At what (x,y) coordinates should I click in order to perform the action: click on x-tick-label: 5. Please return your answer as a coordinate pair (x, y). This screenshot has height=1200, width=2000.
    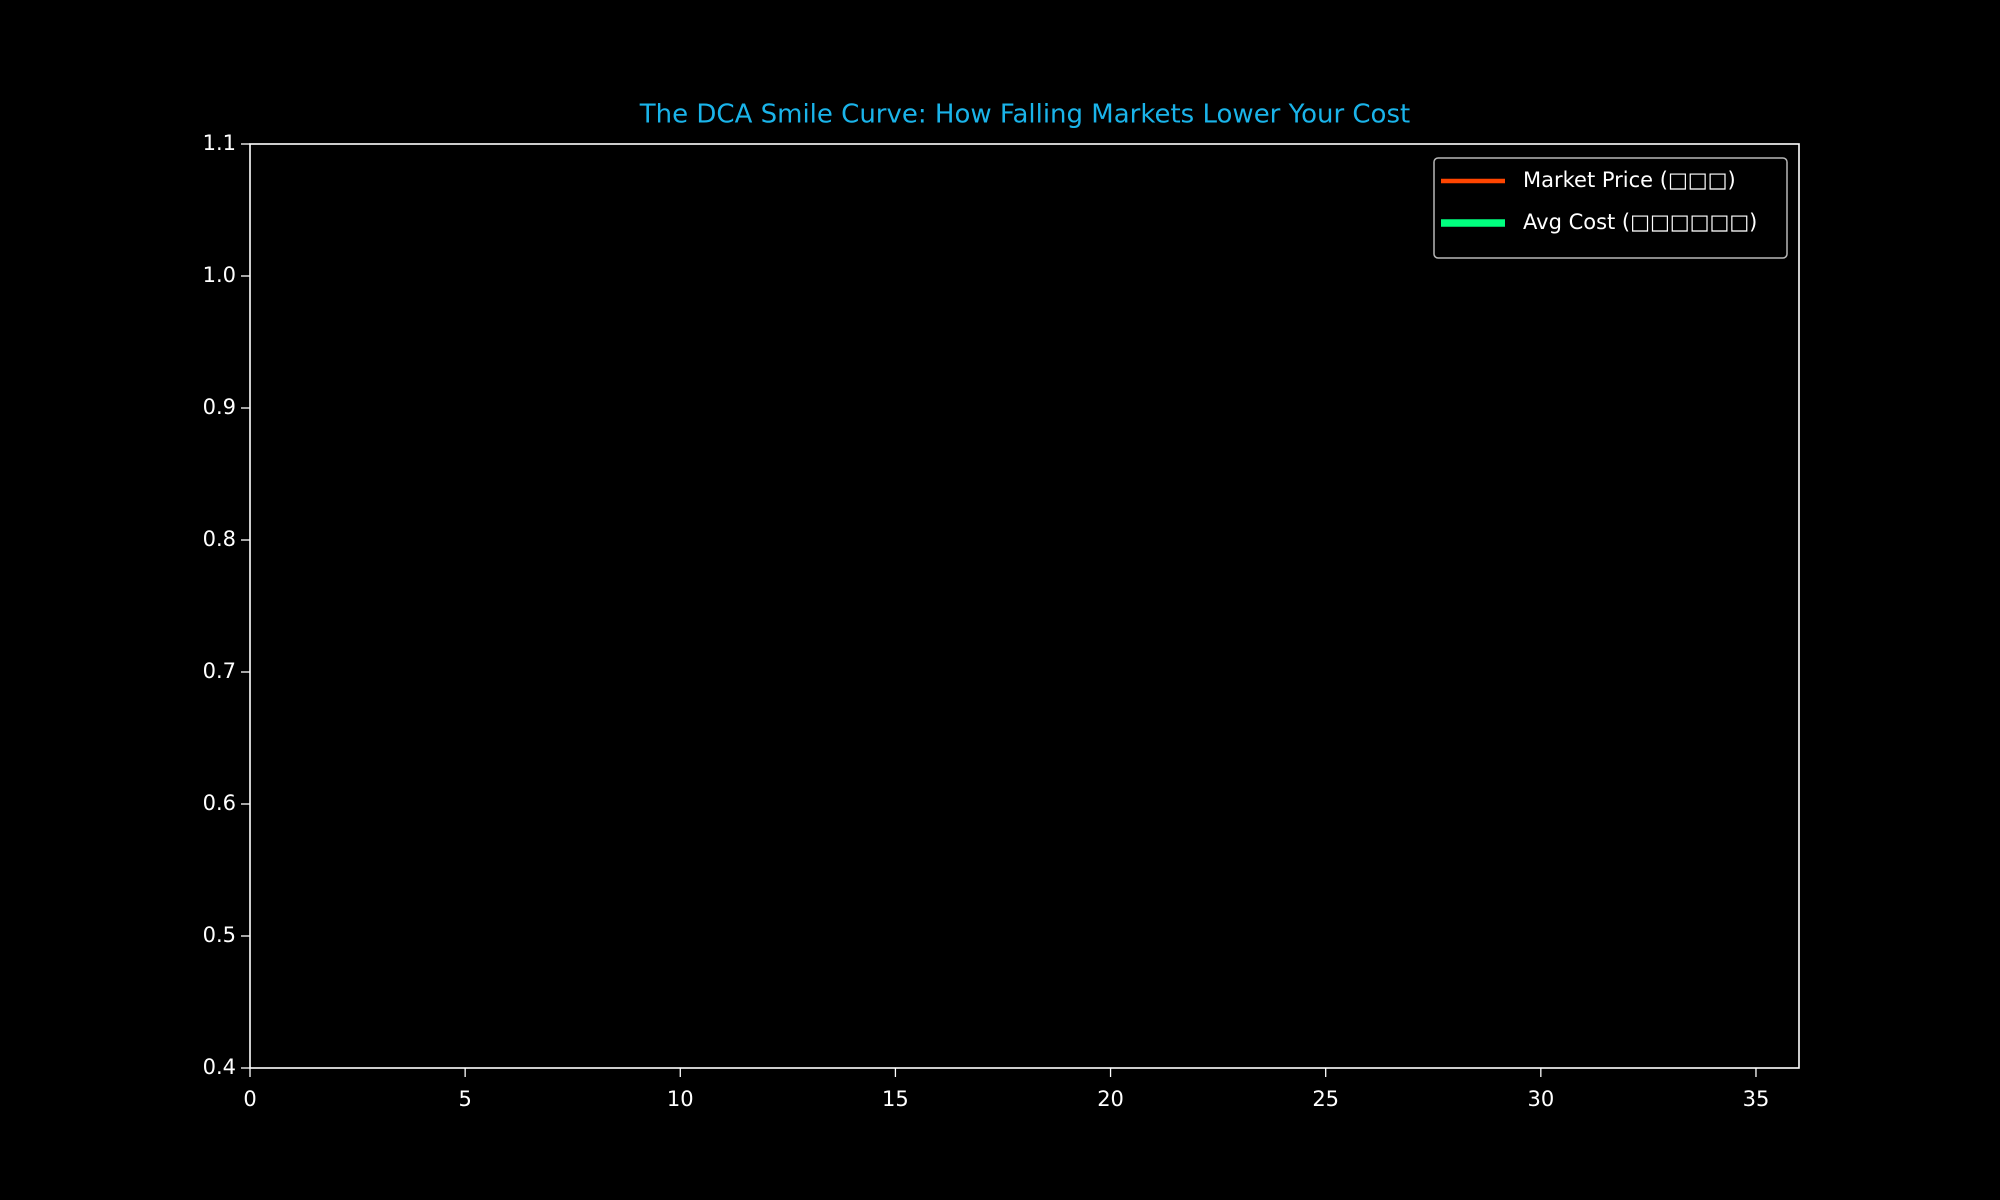
    Looking at the image, I should click on (464, 1099).